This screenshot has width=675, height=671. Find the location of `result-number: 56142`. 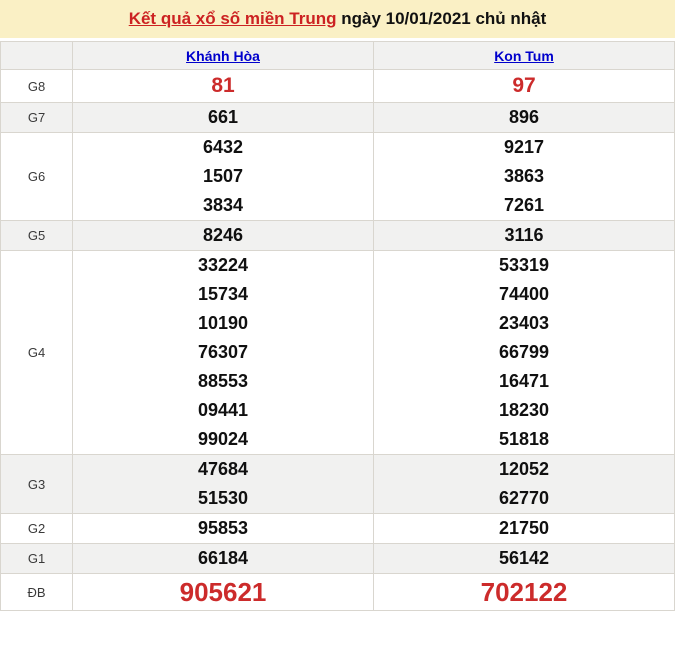

result-number: 56142 is located at coordinates (524, 558).